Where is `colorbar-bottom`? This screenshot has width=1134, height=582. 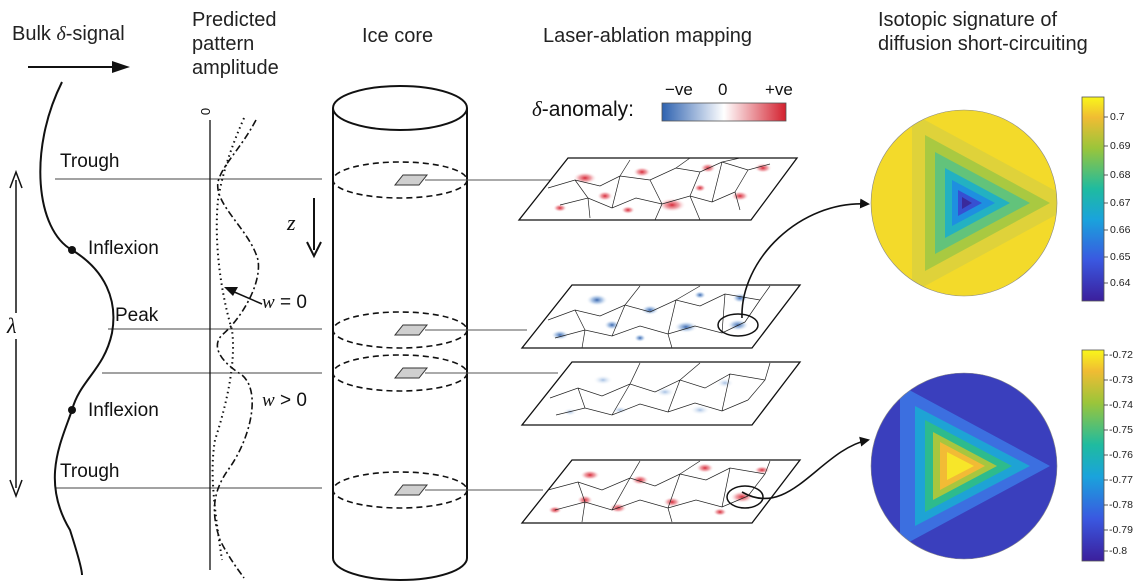
colorbar-bottom is located at coordinates (1094, 455).